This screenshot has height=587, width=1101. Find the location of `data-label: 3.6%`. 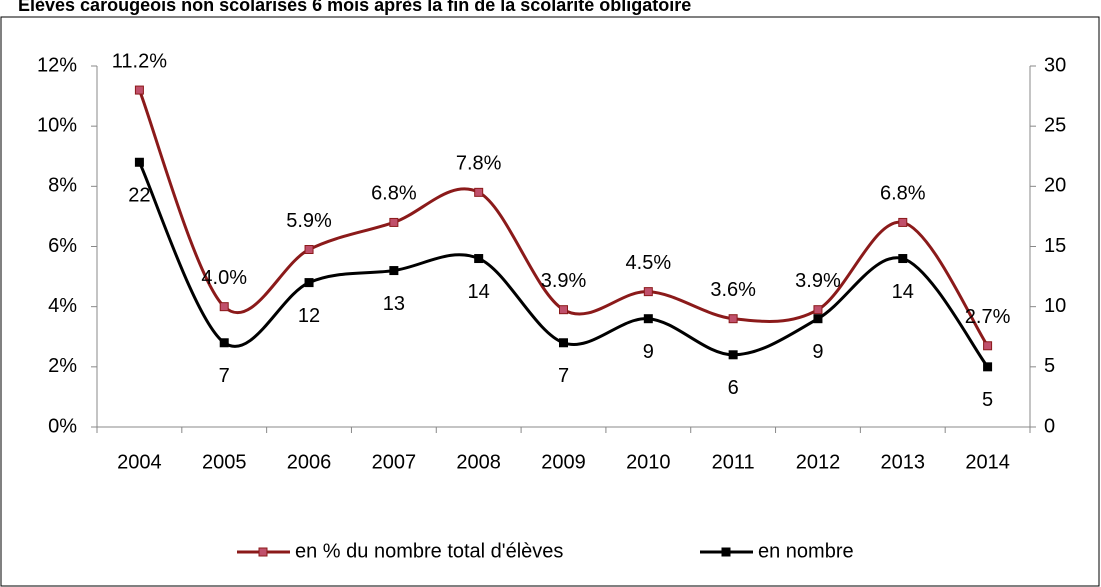

data-label: 3.6% is located at coordinates (733, 290).